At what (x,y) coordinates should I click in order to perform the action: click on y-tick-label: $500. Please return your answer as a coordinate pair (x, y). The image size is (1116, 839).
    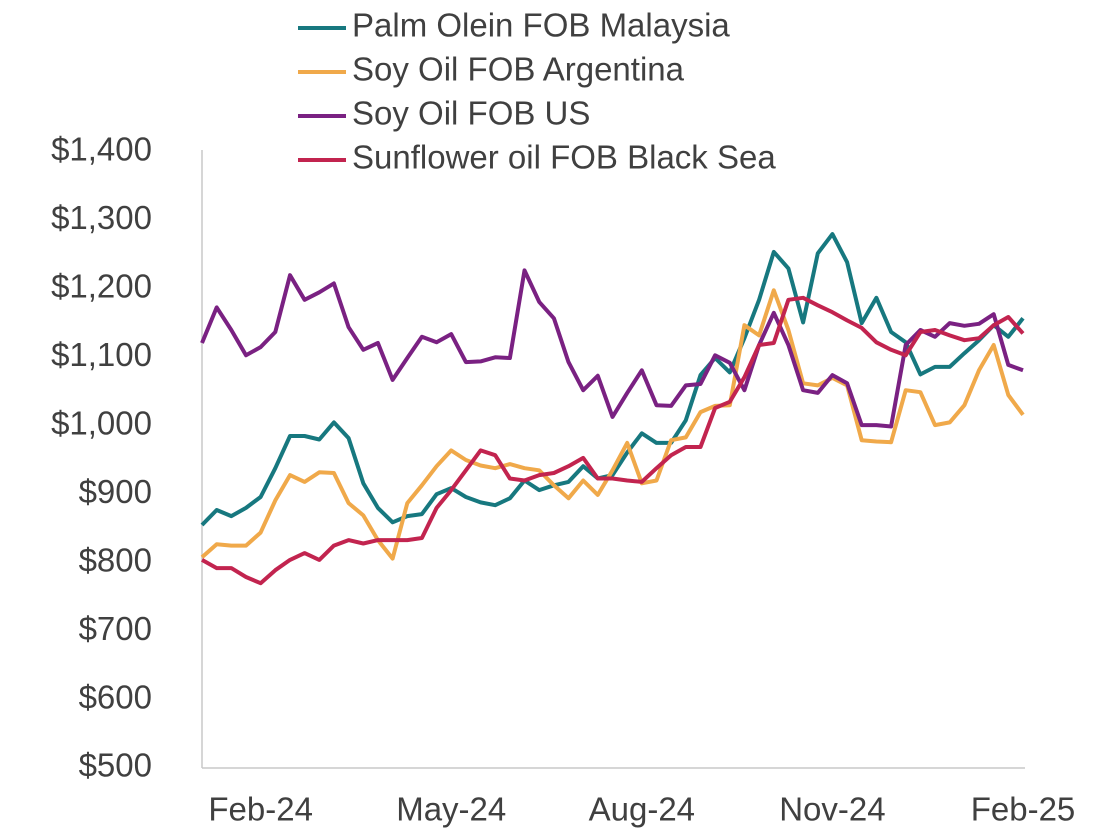
    Looking at the image, I should click on (115, 765).